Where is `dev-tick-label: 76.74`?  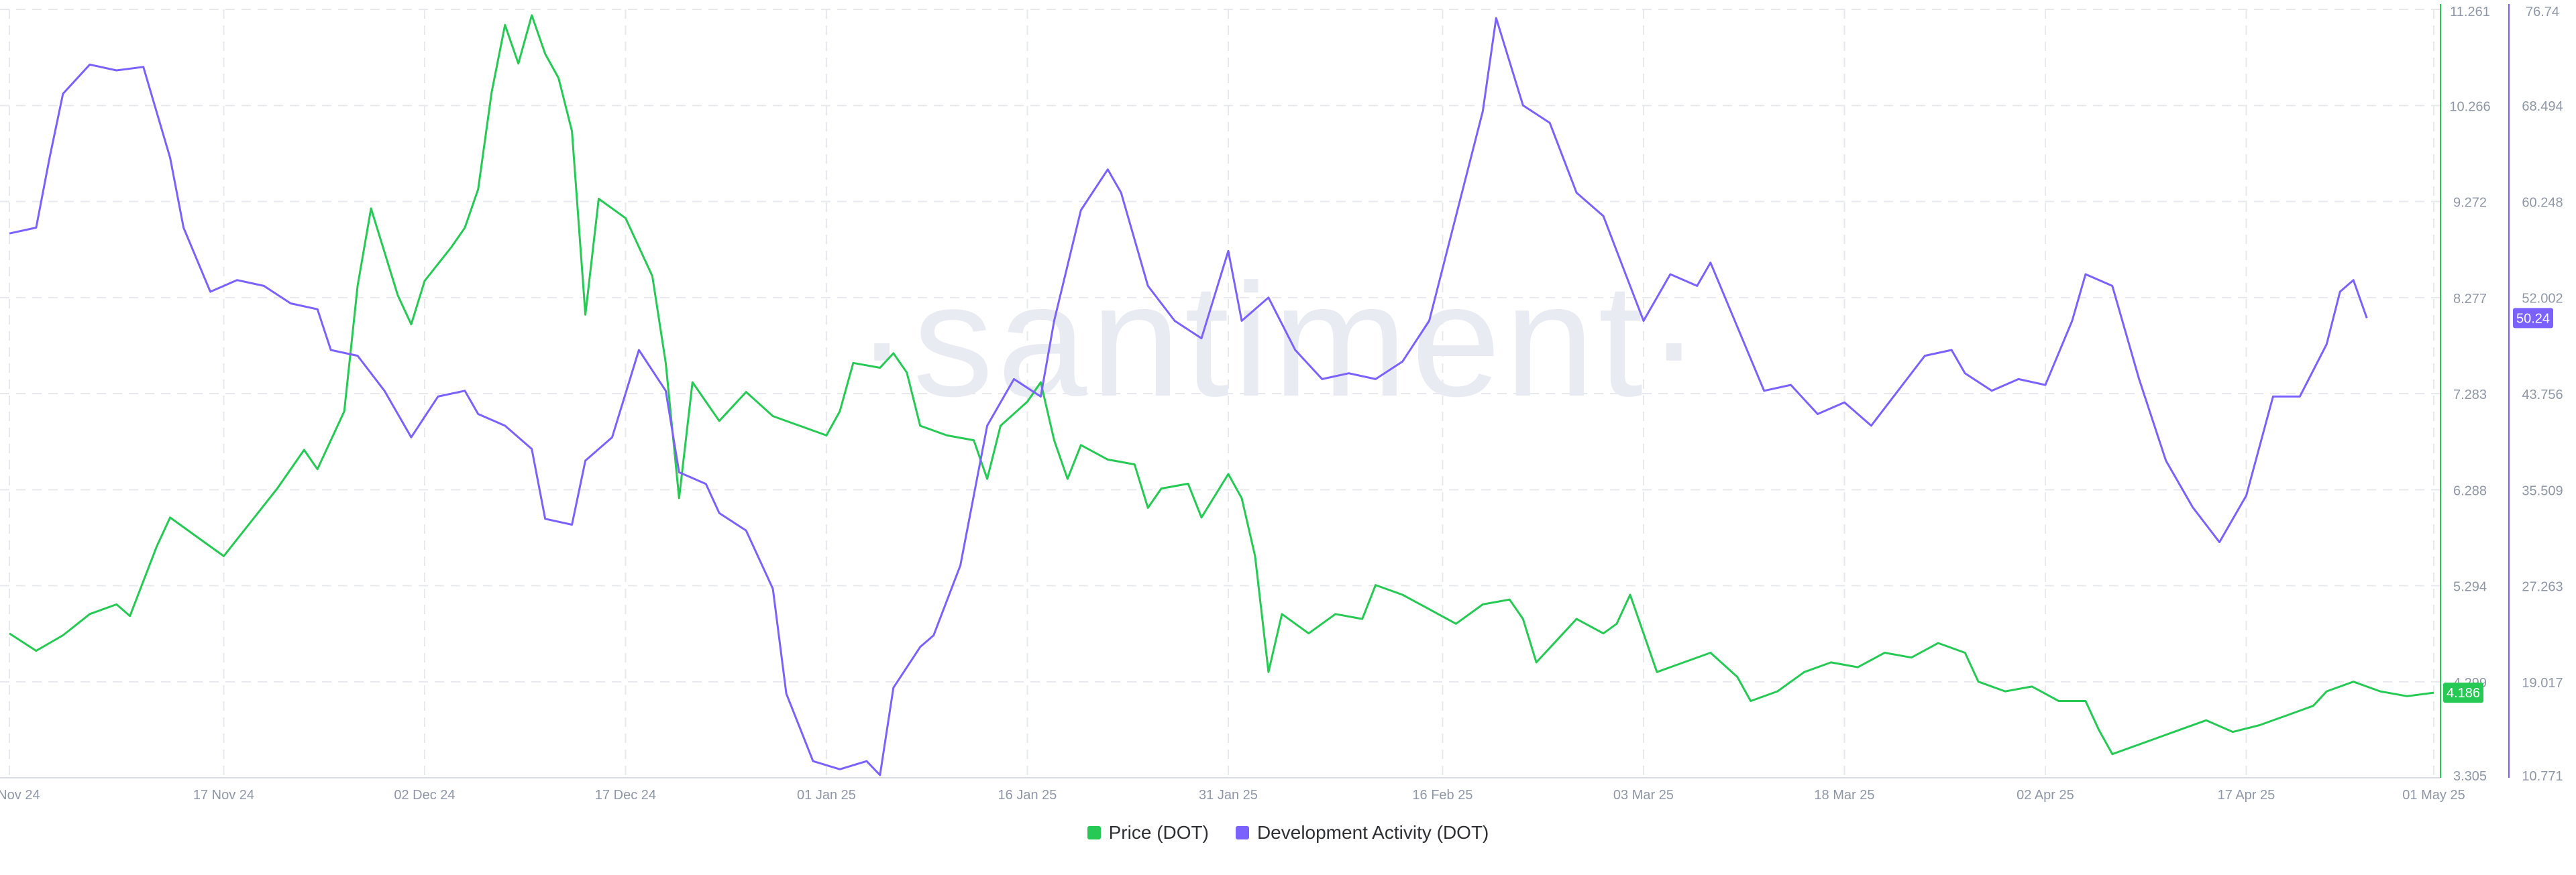
dev-tick-label: 76.74 is located at coordinates (2542, 12).